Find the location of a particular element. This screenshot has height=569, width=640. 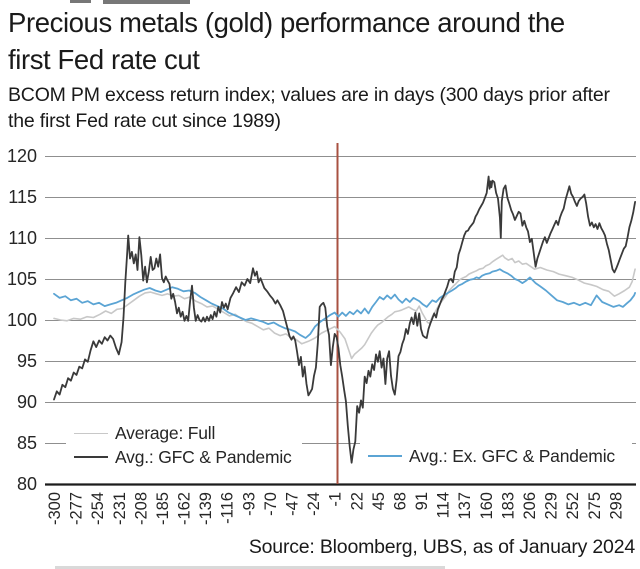

x-tick-label-298: 298 is located at coordinates (616, 506).